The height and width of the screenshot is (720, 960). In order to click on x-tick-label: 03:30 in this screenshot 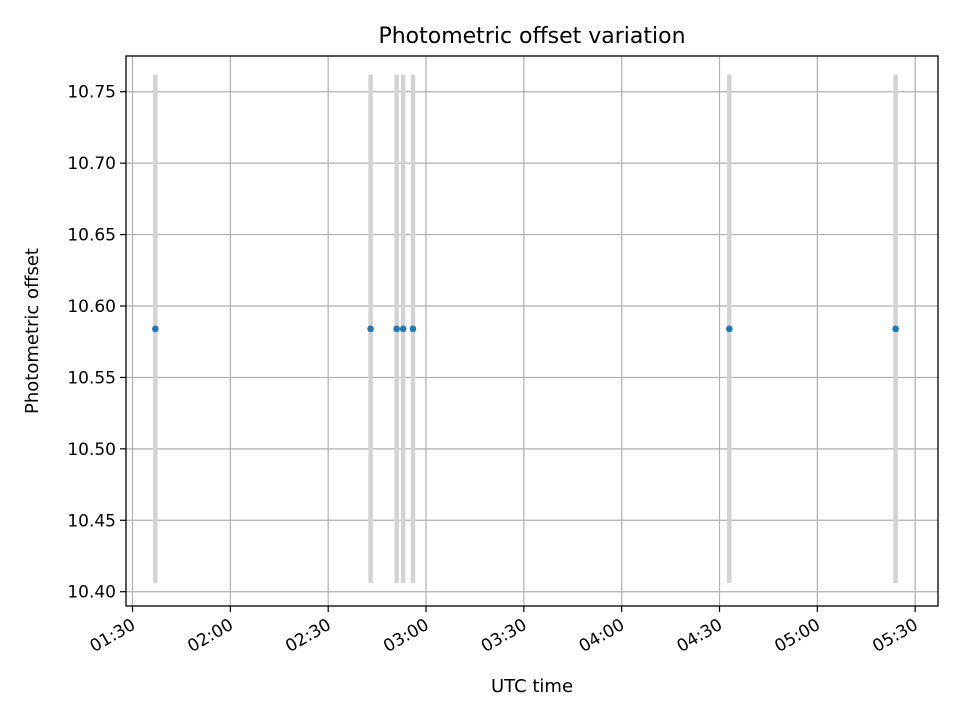, I will do `click(504, 636)`.